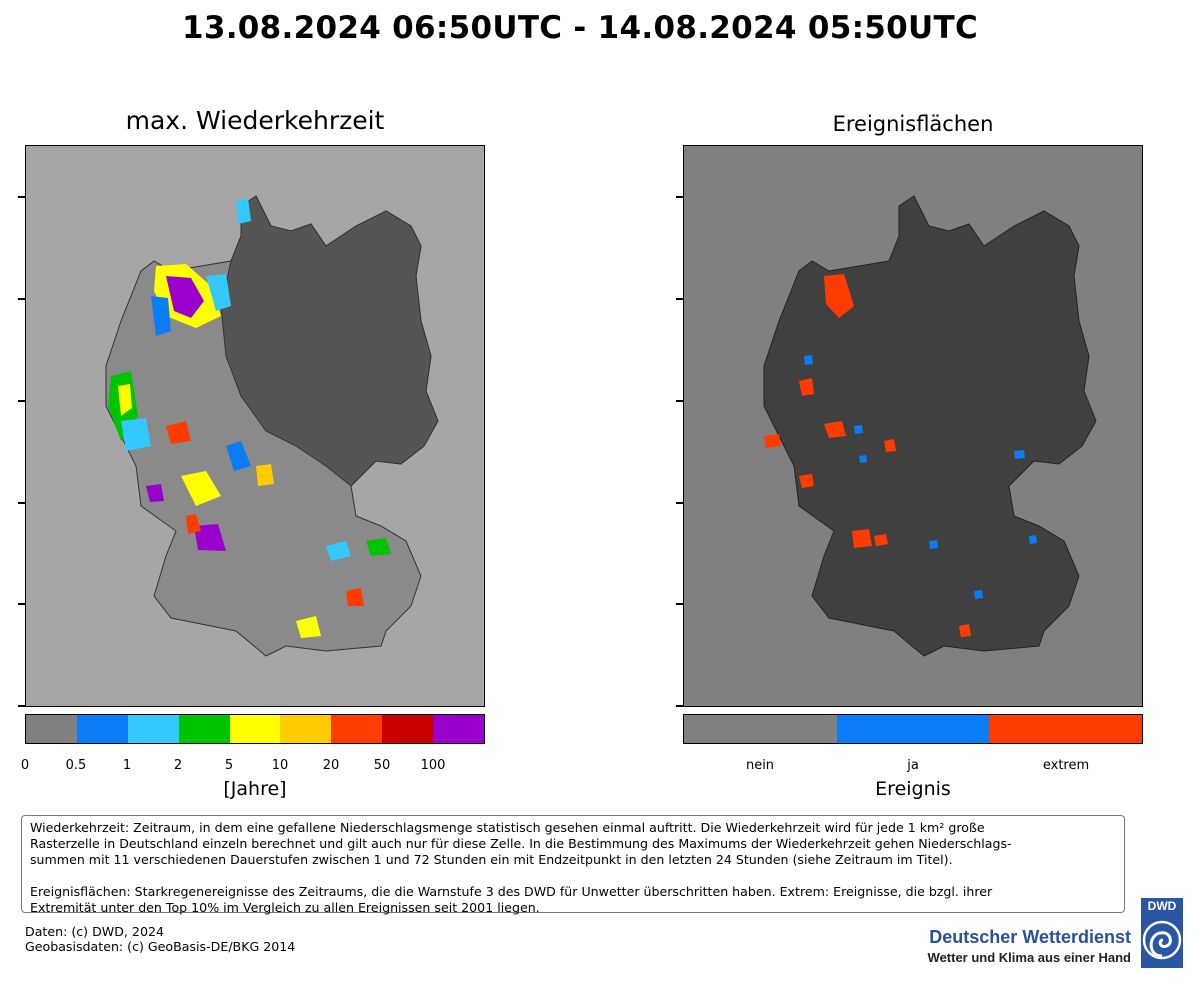 This screenshot has height=985, width=1200. I want to click on precipitation-blobs, so click(249, 418).